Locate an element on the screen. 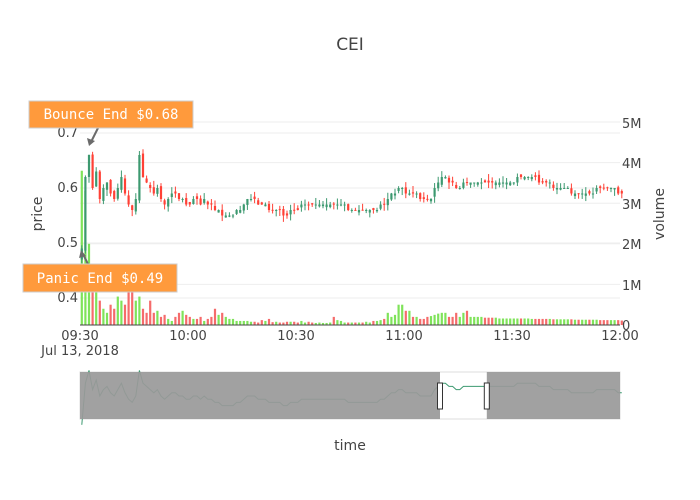 The height and width of the screenshot is (500, 700). price-tick-label: 0.7 is located at coordinates (67, 133).